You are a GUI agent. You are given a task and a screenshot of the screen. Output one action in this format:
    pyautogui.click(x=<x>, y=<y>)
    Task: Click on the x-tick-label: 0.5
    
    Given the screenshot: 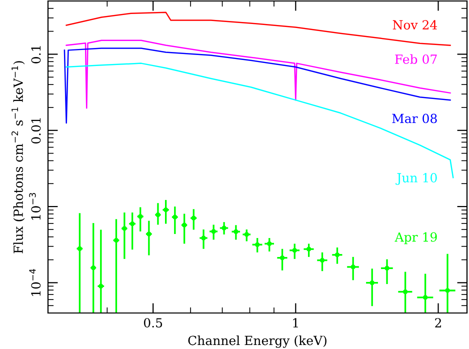 What is the action you would take?
    pyautogui.click(x=153, y=323)
    